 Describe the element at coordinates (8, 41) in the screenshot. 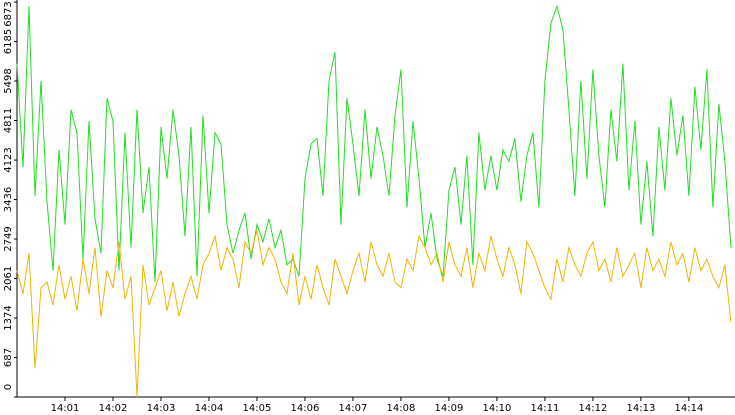

I see `y-tick-label: 6185` at that location.